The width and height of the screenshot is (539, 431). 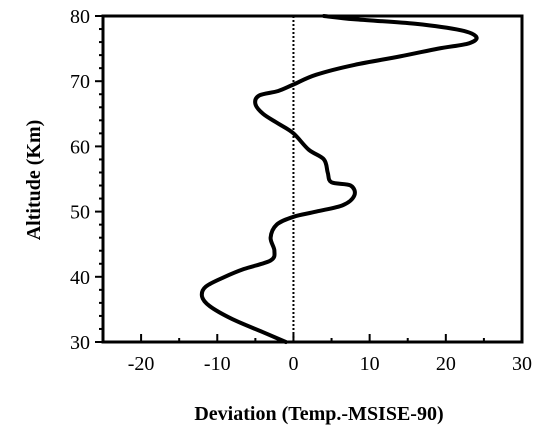 I want to click on x-tick-label: 30, so click(x=522, y=364).